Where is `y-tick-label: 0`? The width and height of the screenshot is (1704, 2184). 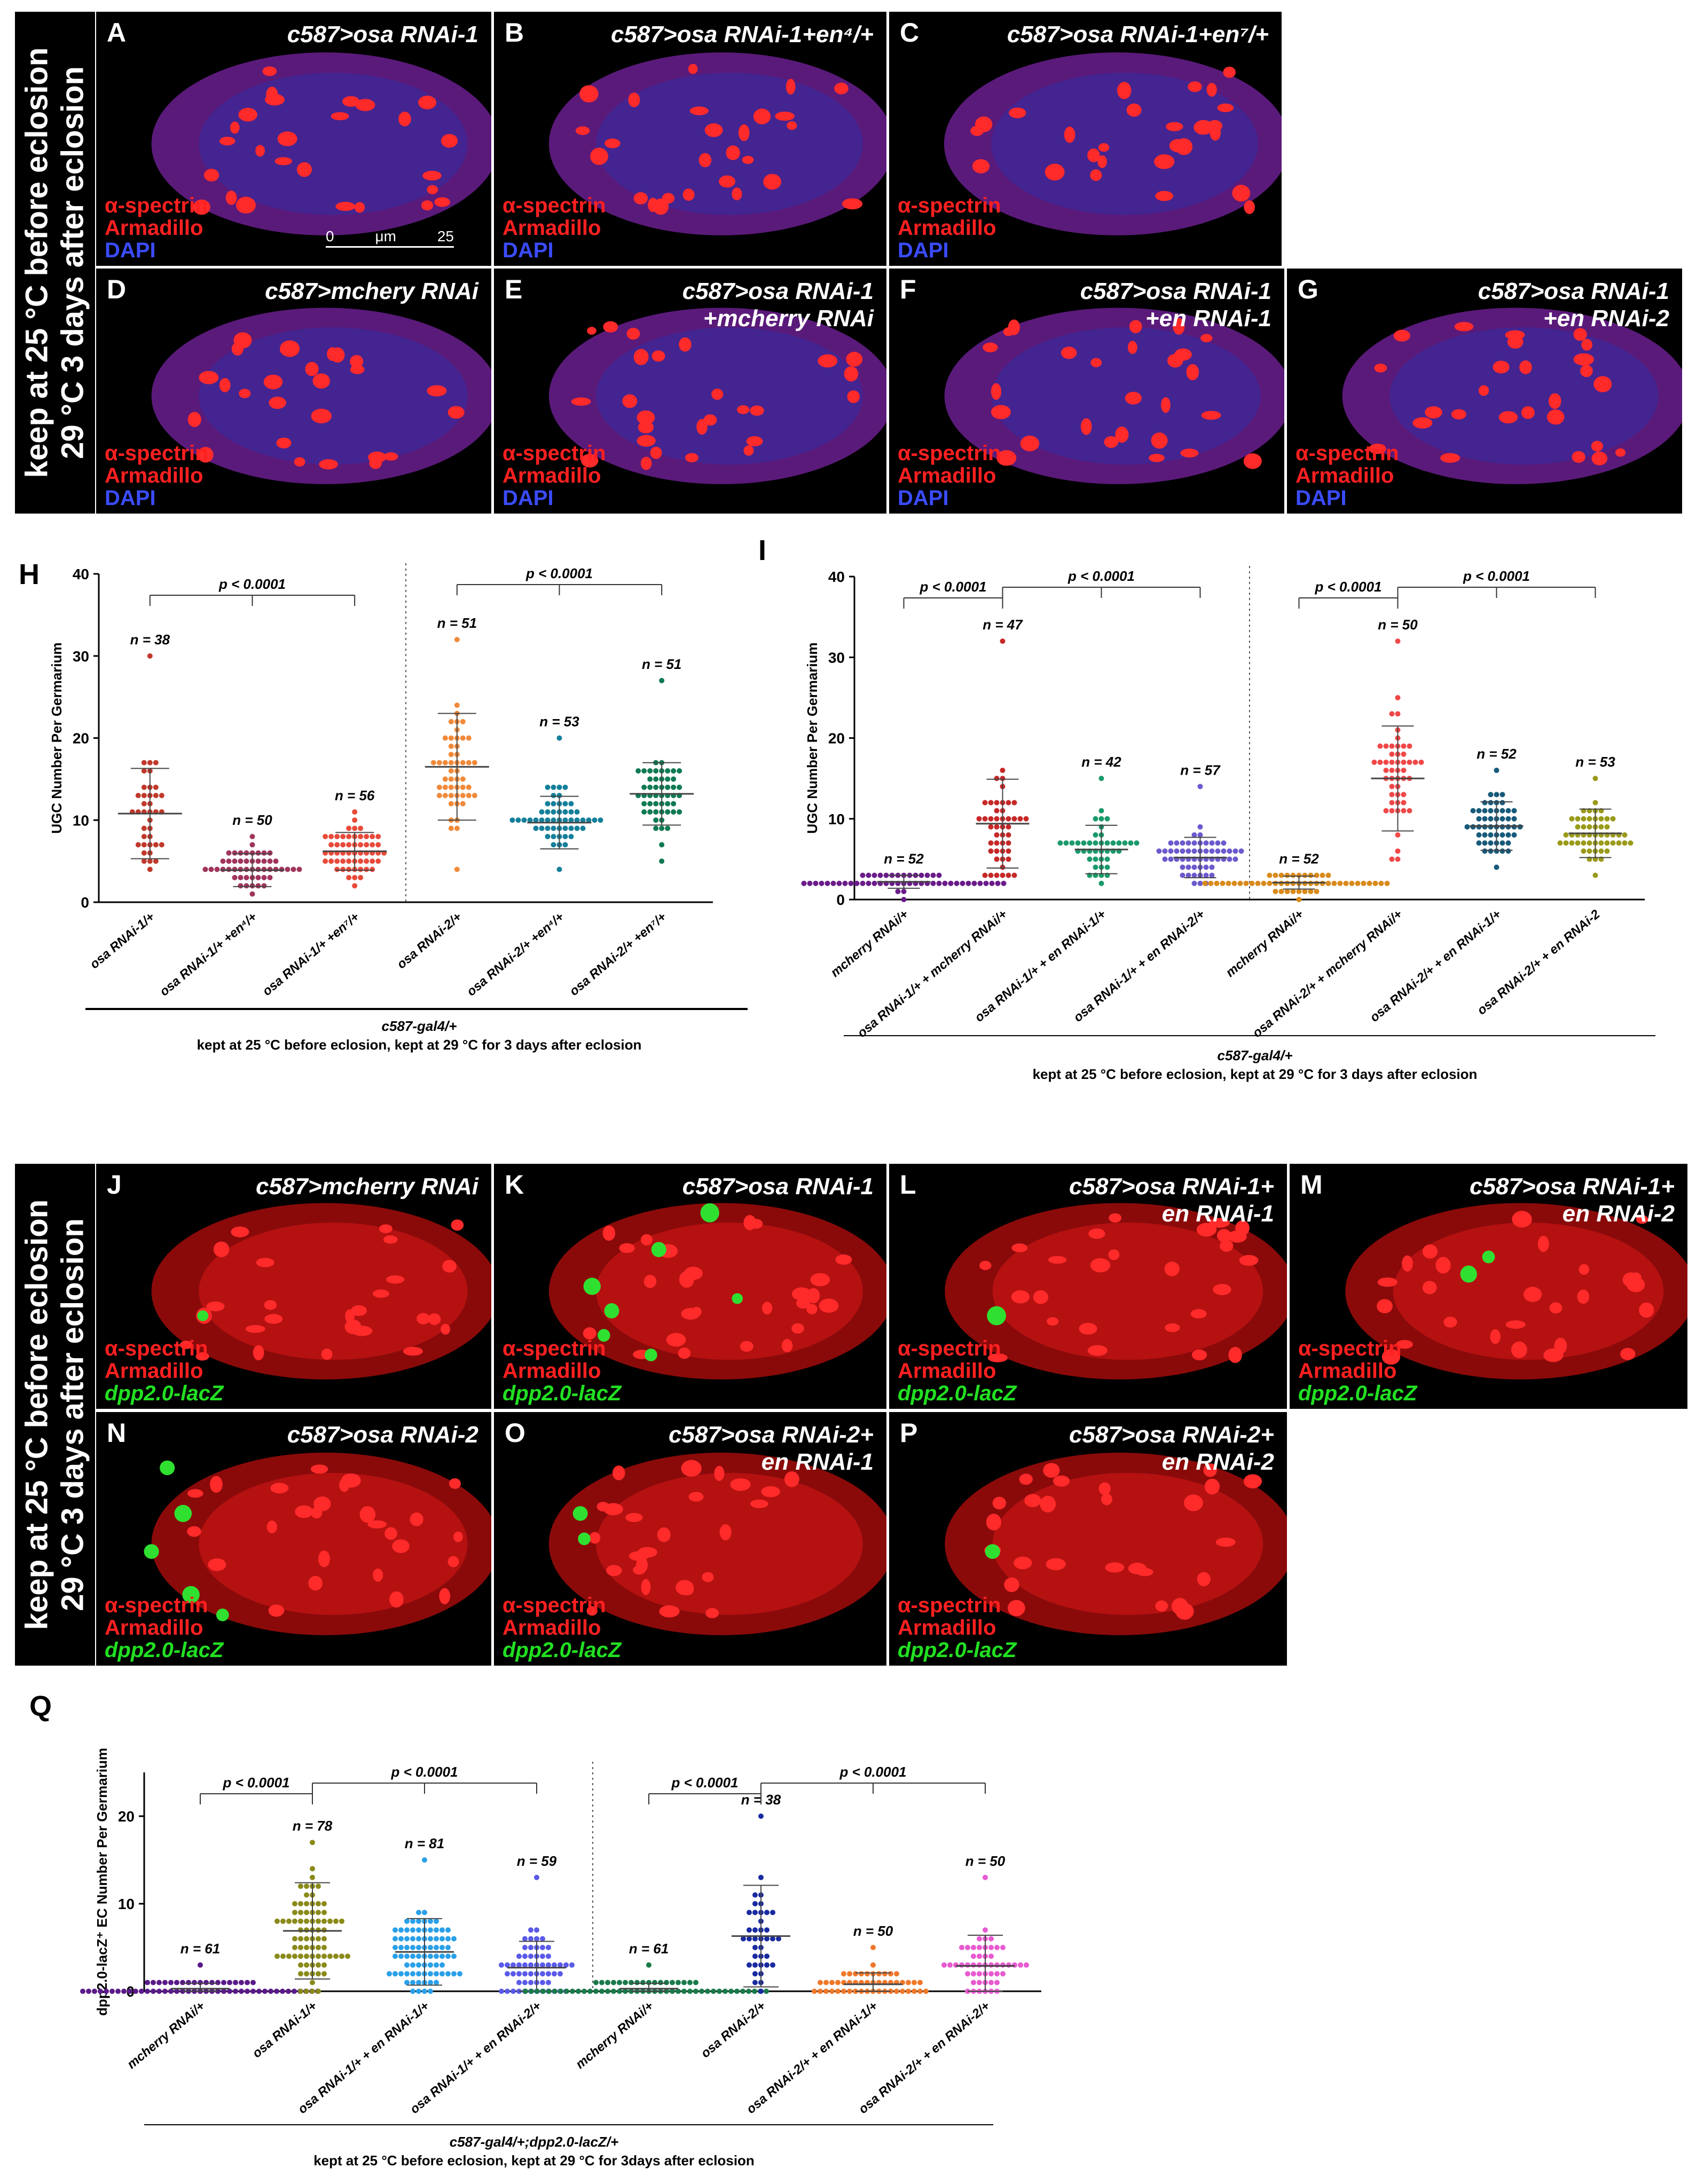
y-tick-label: 0 is located at coordinates (85, 902).